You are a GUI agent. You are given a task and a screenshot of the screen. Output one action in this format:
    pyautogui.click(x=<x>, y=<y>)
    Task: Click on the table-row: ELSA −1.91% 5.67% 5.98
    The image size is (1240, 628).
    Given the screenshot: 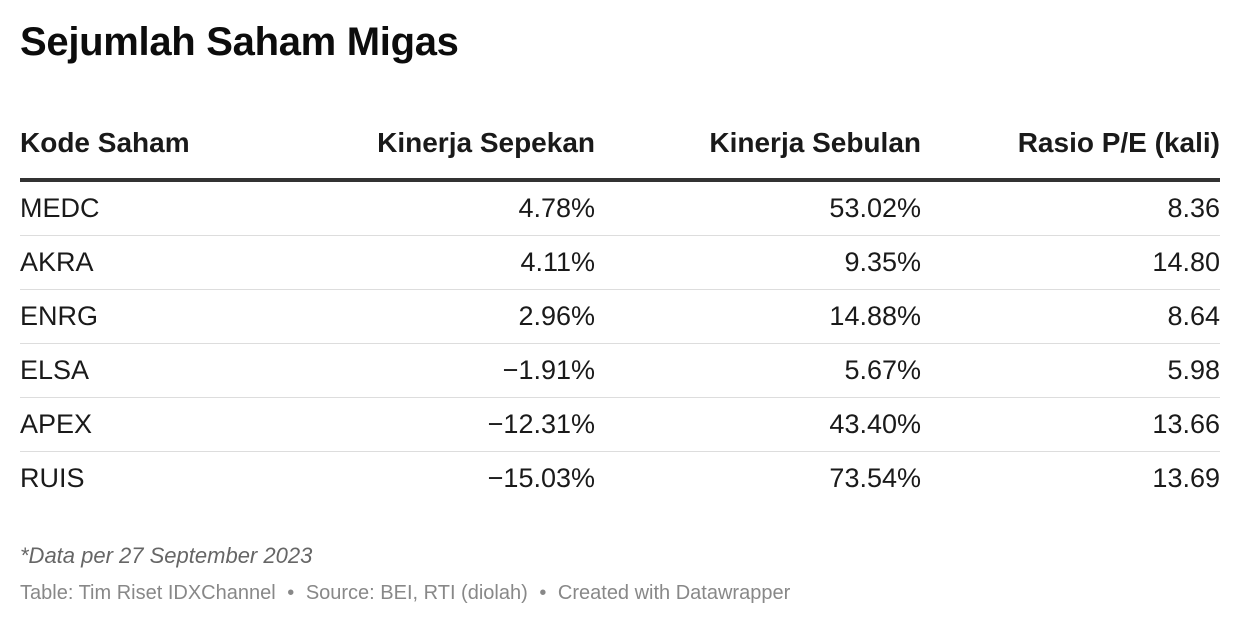 What is the action you would take?
    pyautogui.click(x=620, y=370)
    